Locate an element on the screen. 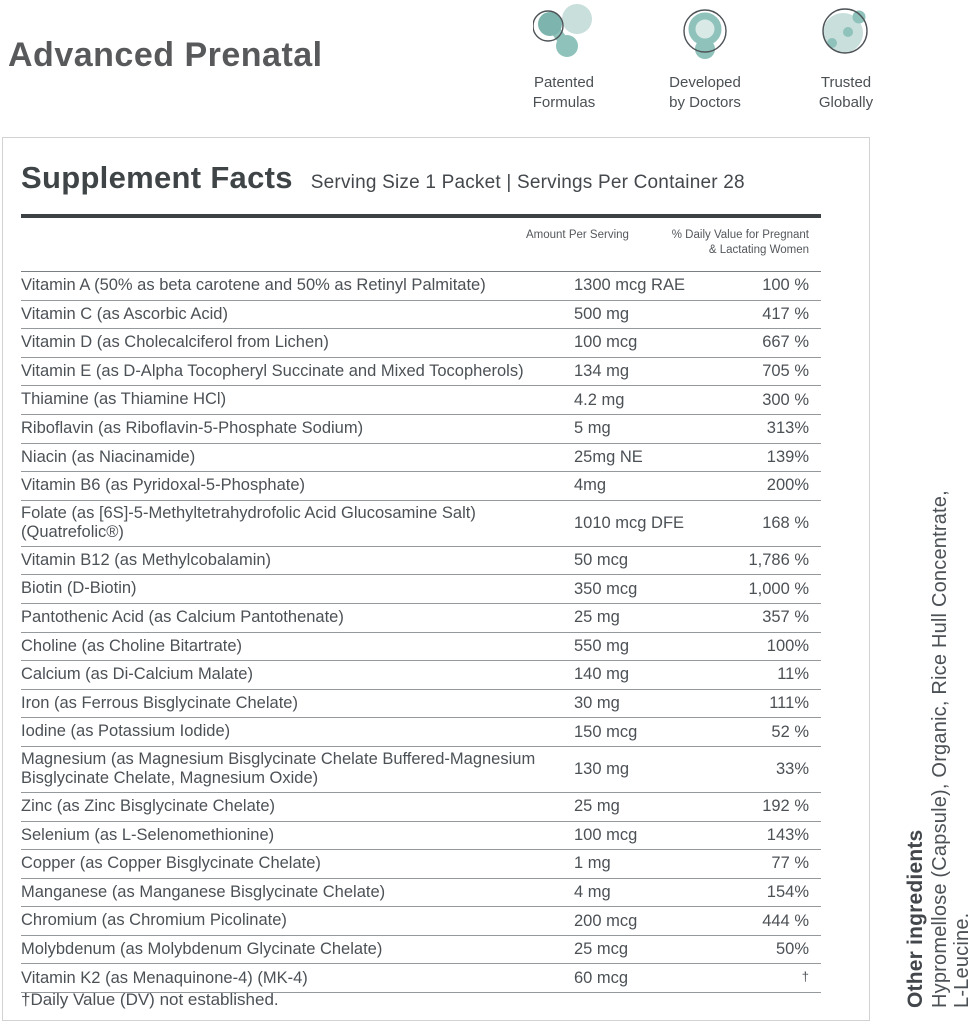 This screenshot has width=976, height=1024. nutrient-daily-value: 444 % is located at coordinates (785, 920).